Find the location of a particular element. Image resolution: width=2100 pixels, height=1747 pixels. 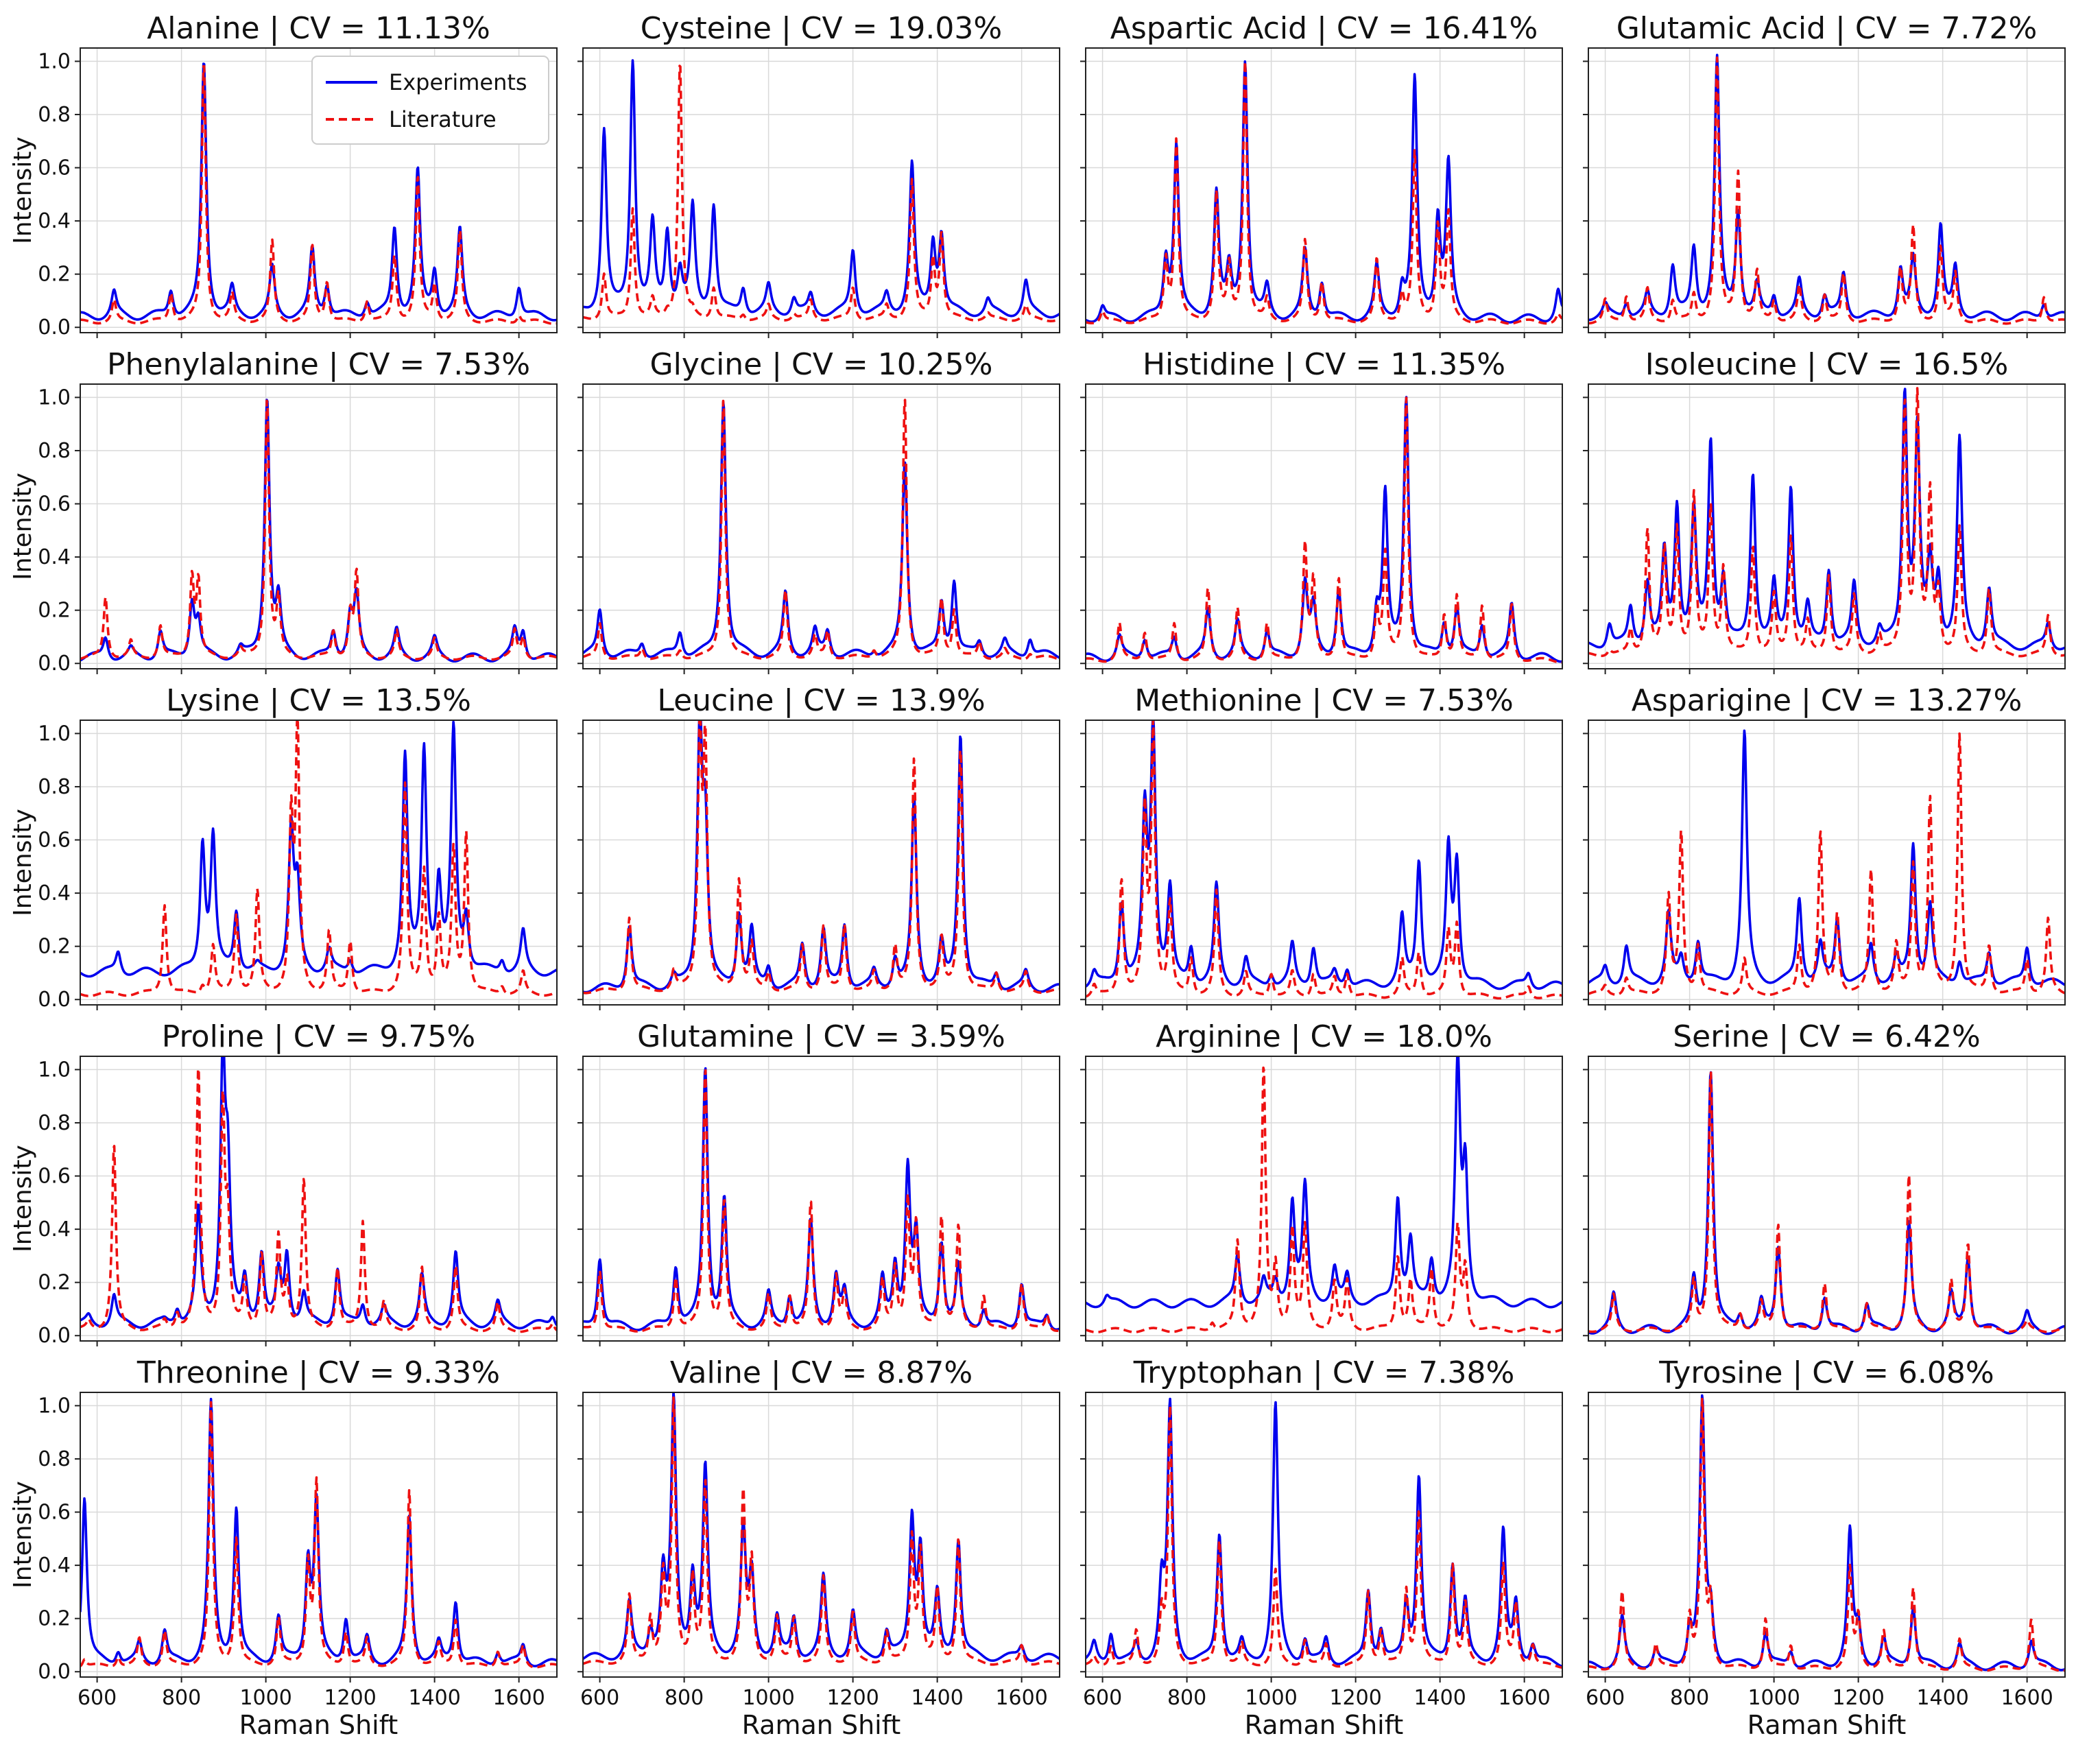

legend-label-literature: Literature is located at coordinates (443, 119).